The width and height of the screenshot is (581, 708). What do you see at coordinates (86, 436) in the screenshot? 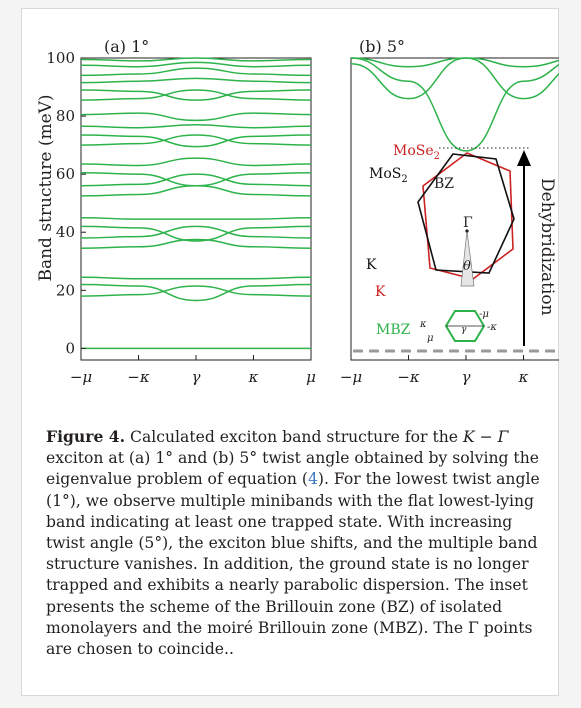
I see `caption-label: Figure 4.` at bounding box center [86, 436].